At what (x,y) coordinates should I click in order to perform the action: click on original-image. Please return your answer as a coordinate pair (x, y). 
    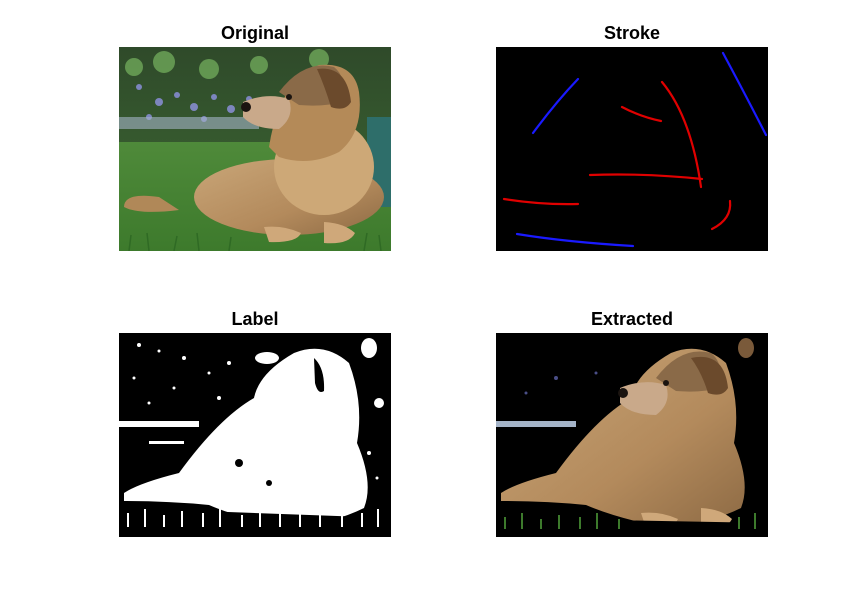
    Looking at the image, I should click on (255, 149).